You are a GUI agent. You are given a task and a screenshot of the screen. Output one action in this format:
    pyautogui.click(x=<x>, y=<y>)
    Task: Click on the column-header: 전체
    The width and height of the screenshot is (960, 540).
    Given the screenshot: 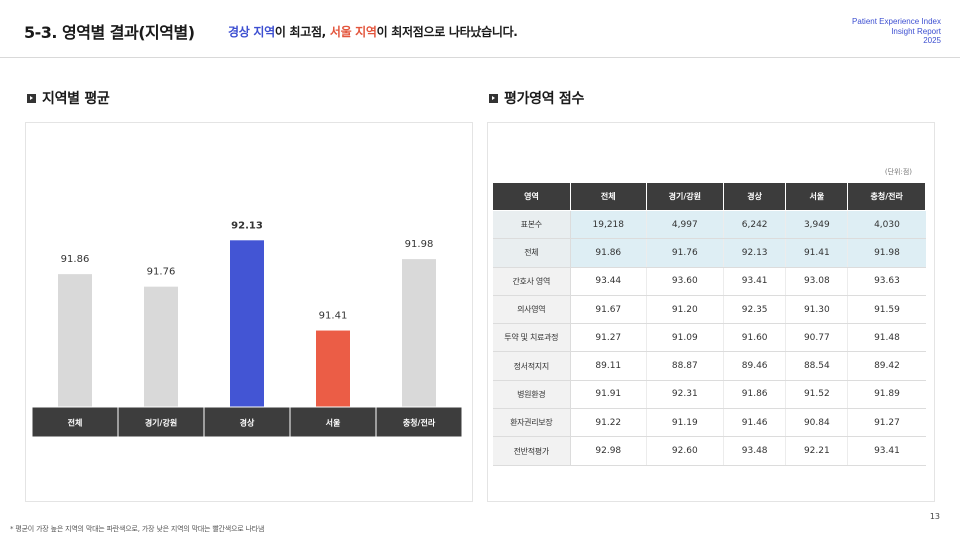 What is the action you would take?
    pyautogui.click(x=608, y=196)
    